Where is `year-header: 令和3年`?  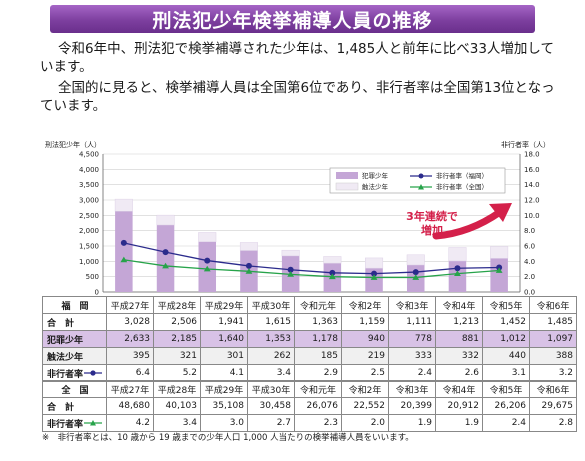 year-header: 令和3年 is located at coordinates (412, 305).